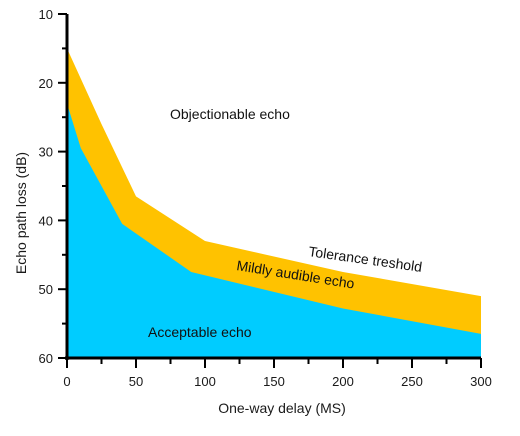 The height and width of the screenshot is (436, 520). What do you see at coordinates (136, 381) in the screenshot?
I see `x-tick-label: 50` at bounding box center [136, 381].